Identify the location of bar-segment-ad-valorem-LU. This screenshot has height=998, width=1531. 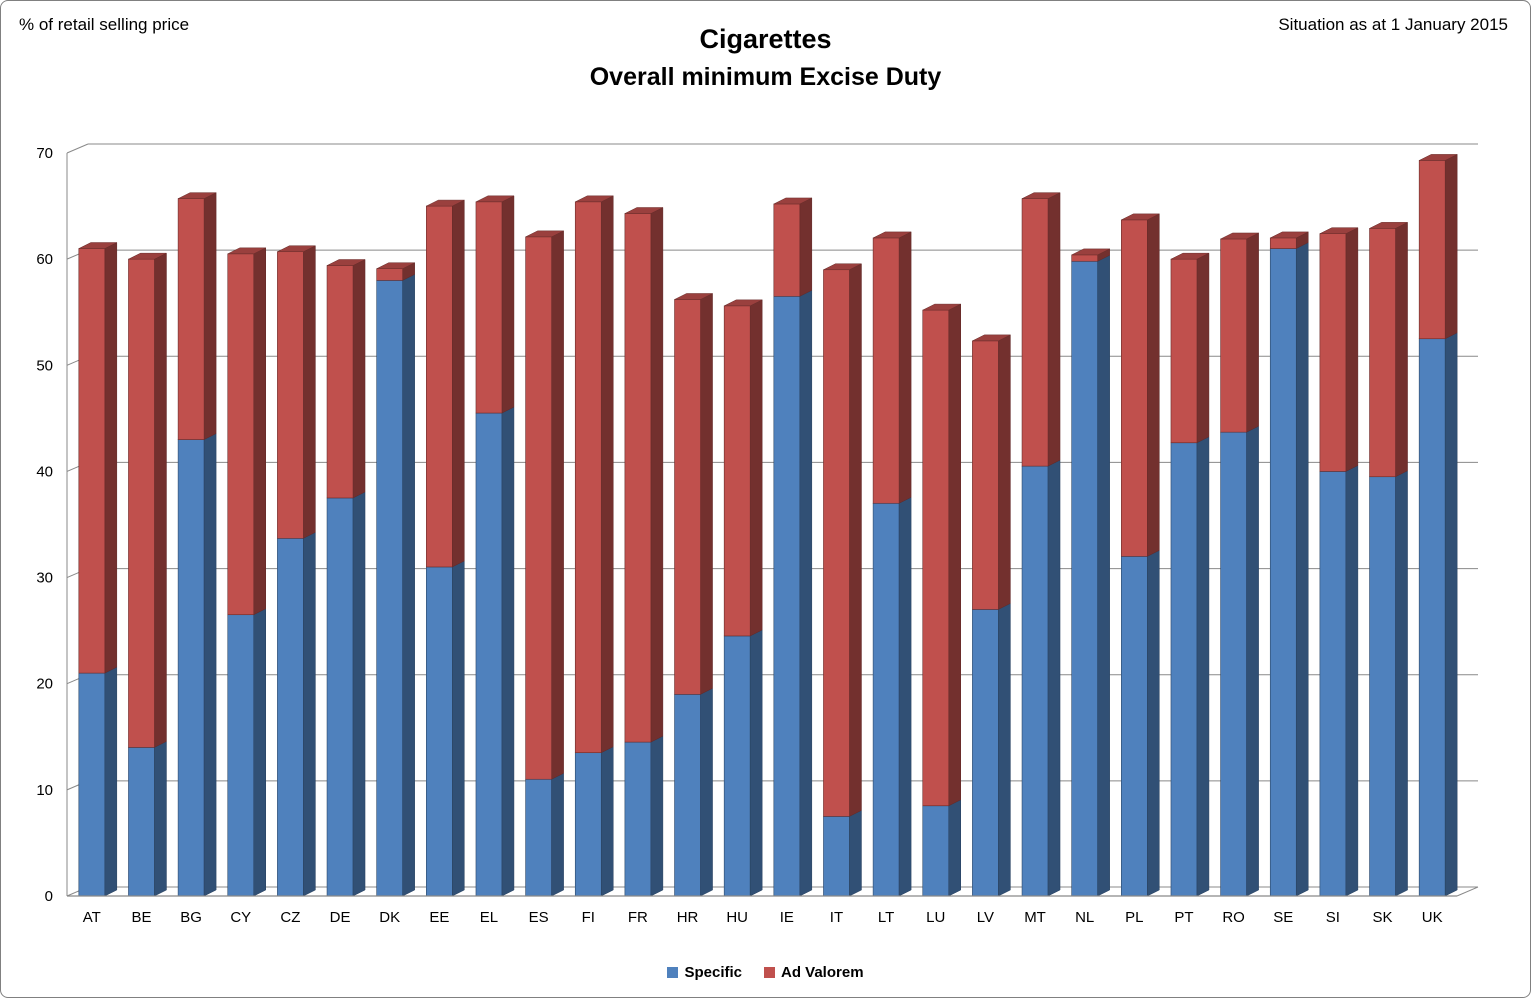
(936, 558).